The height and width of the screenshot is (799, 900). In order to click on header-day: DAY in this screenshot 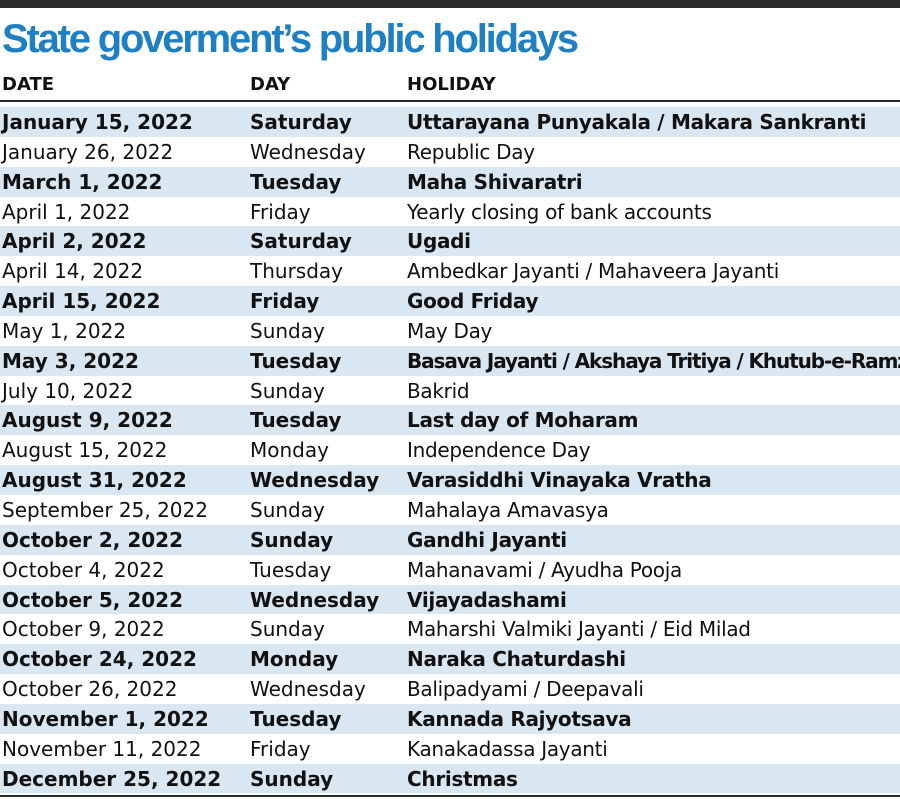, I will do `click(270, 84)`.